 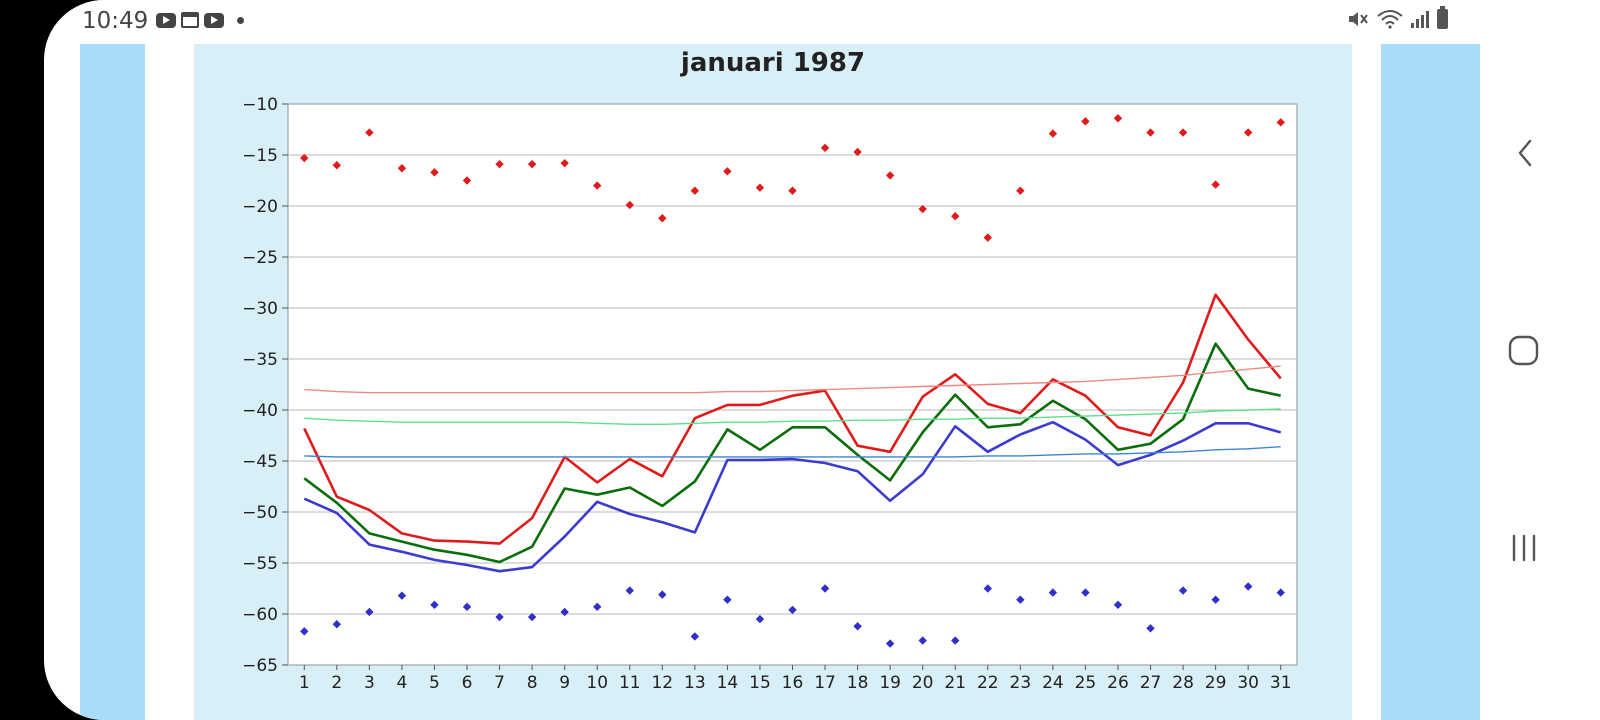 What do you see at coordinates (564, 683) in the screenshot?
I see `x-tick-label: 9` at bounding box center [564, 683].